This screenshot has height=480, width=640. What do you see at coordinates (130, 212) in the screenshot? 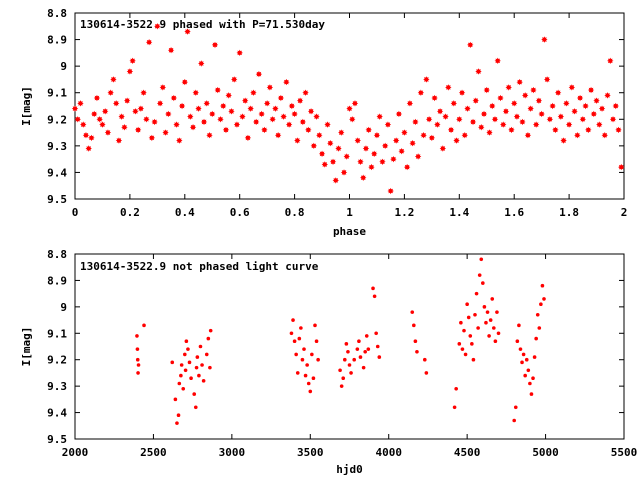
I see `phased-x-tick-label: 0.2` at bounding box center [130, 212].